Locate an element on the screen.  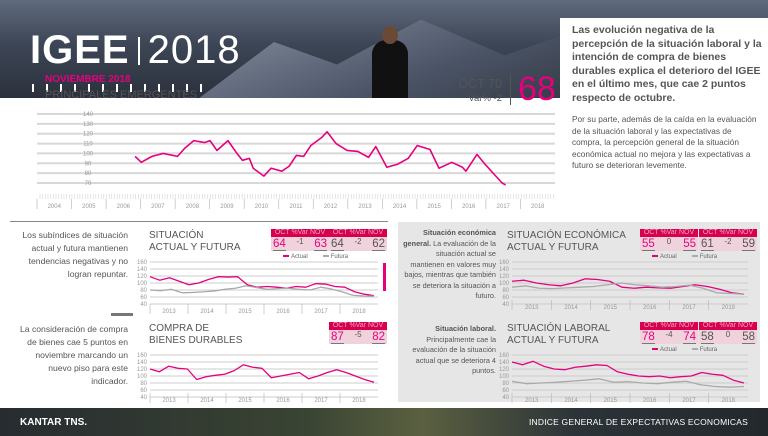
kpi-oct: 87 is located at coordinates (337, 337).